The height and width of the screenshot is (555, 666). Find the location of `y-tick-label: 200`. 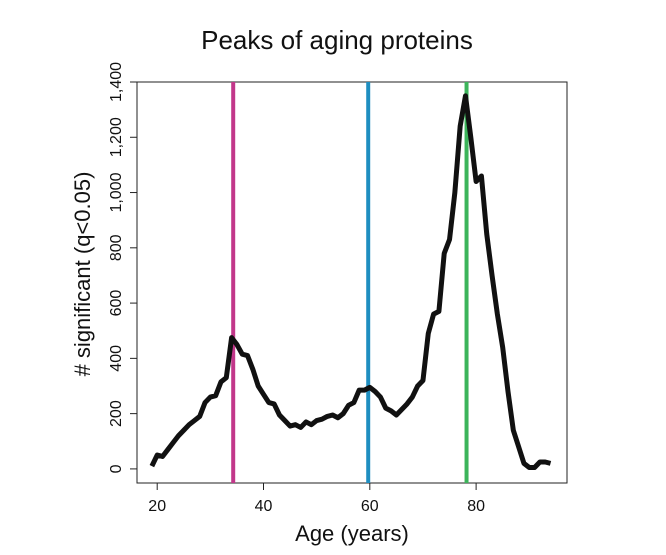

y-tick-label: 200 is located at coordinates (116, 413).